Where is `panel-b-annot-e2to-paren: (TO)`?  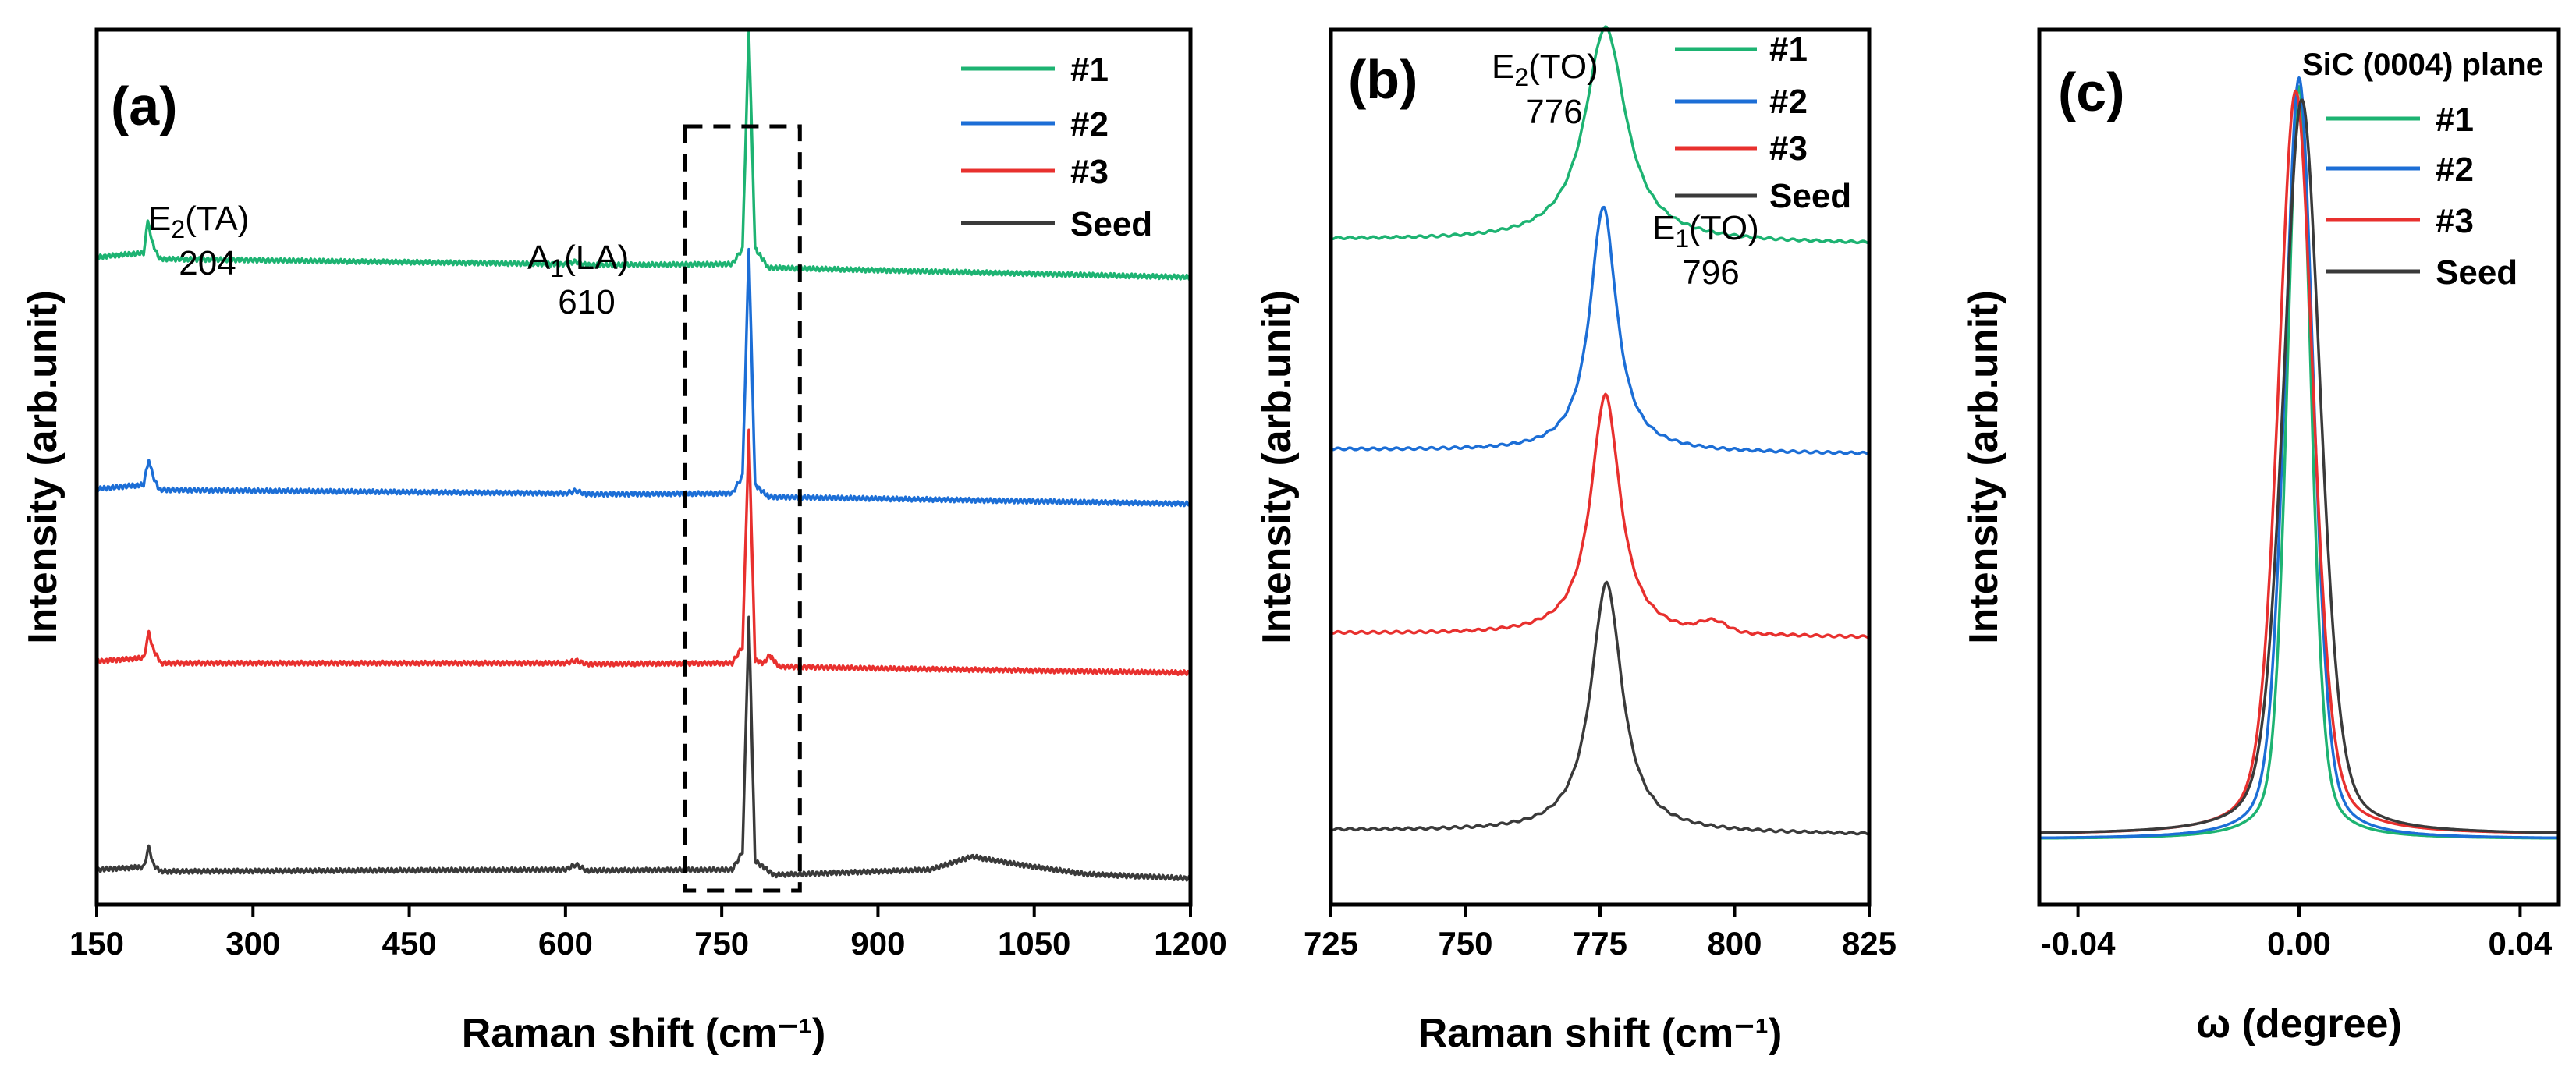
panel-b-annot-e2to-paren: (TO) is located at coordinates (1563, 67).